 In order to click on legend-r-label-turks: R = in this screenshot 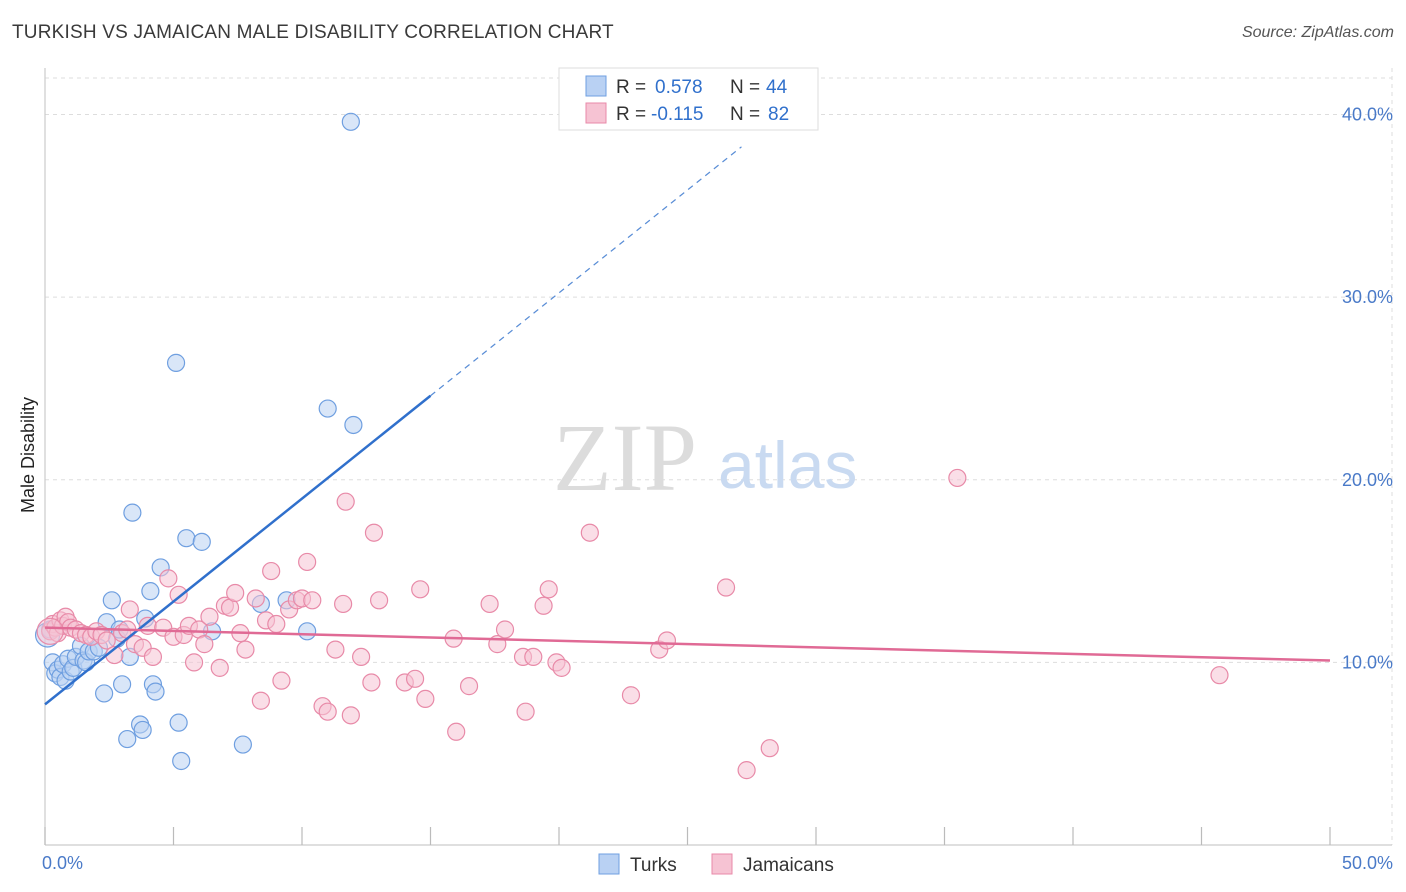, I will do `click(631, 87)`.